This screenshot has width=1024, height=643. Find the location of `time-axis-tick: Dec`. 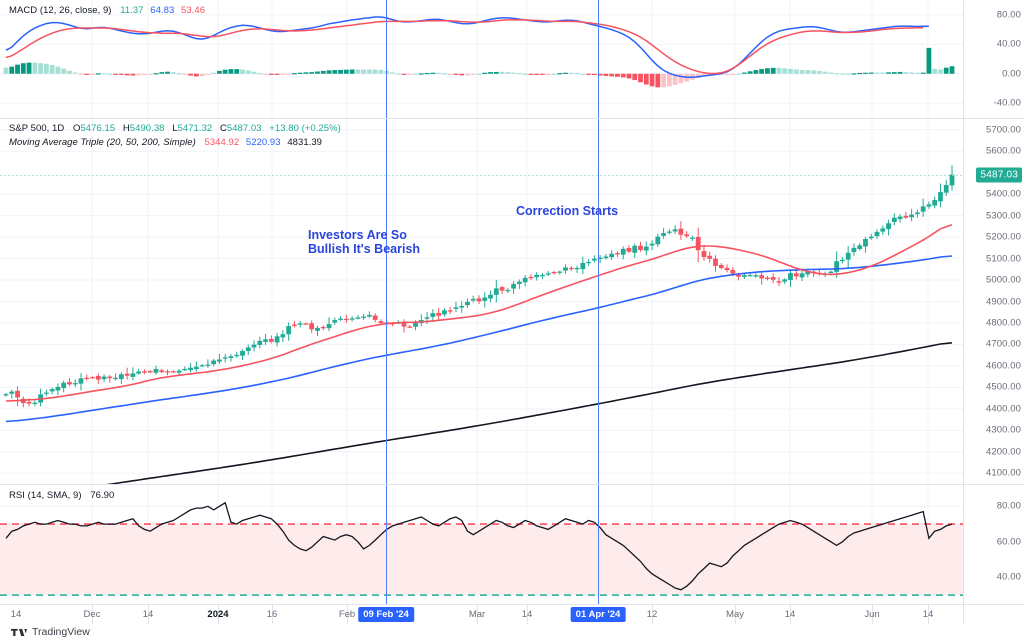

time-axis-tick: Dec is located at coordinates (92, 614).